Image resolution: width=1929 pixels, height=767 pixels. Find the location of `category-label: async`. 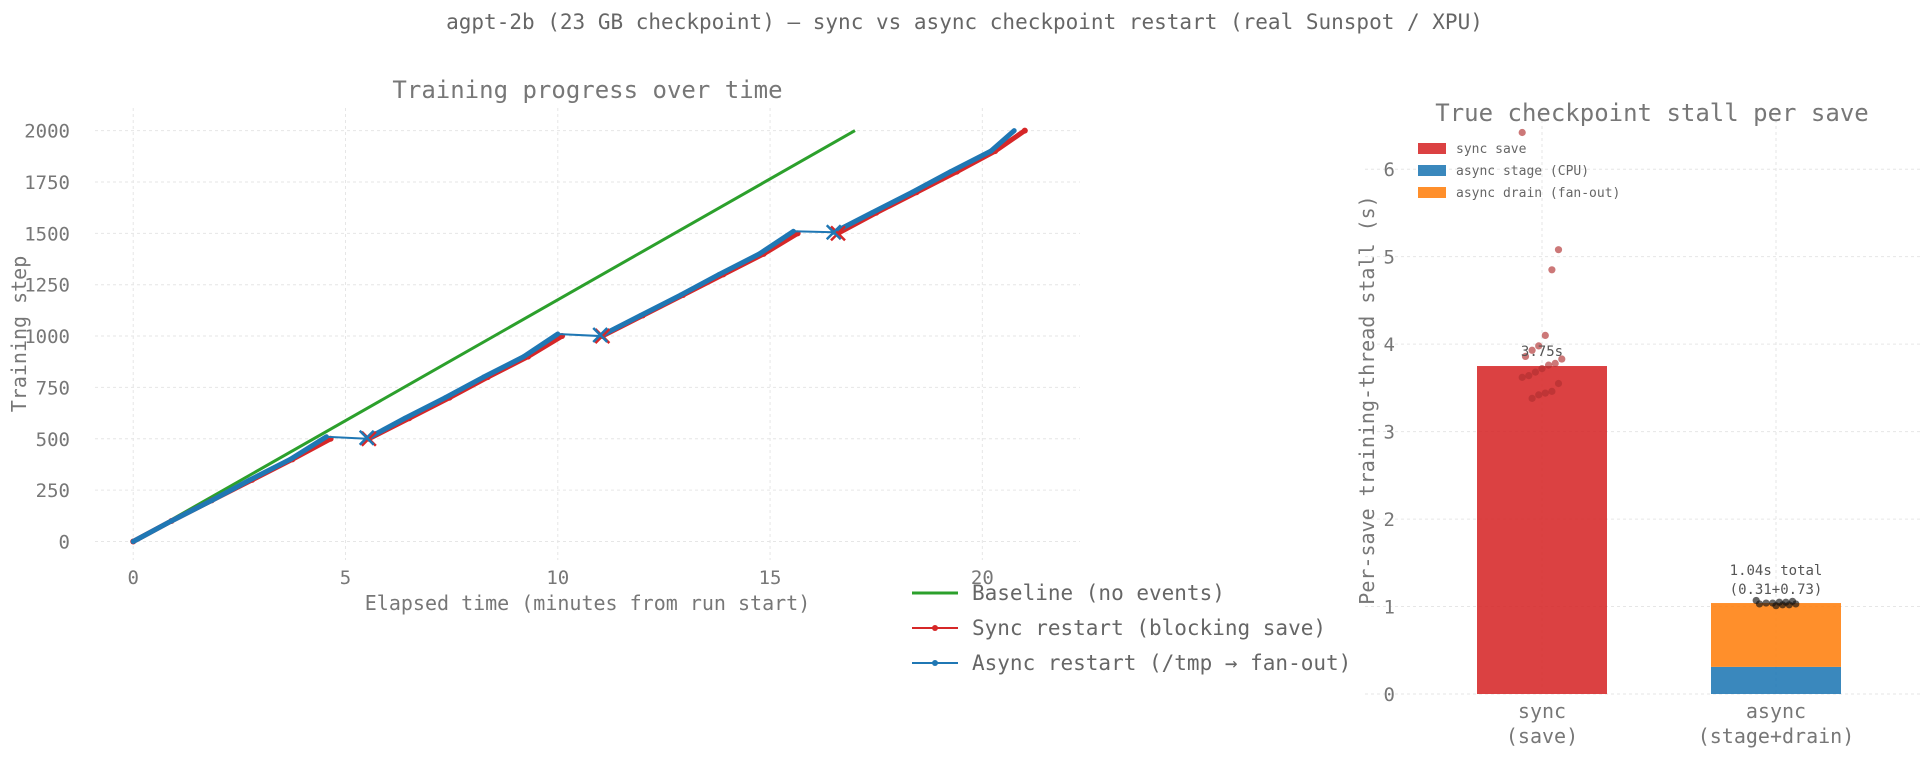

category-label: async is located at coordinates (1776, 711).